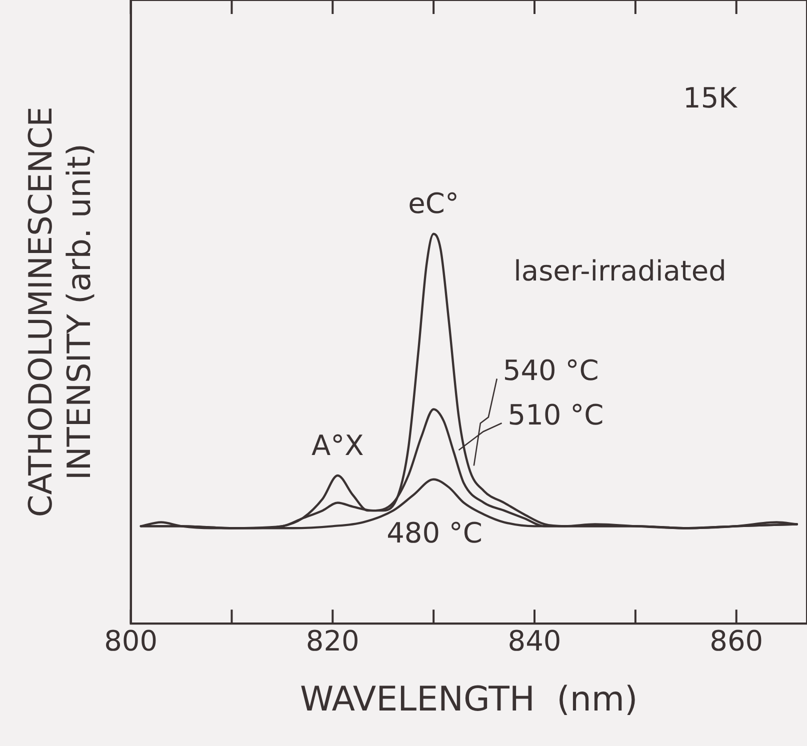 This screenshot has width=807, height=746. What do you see at coordinates (333, 641) in the screenshot?
I see `x-tick-label: 820` at bounding box center [333, 641].